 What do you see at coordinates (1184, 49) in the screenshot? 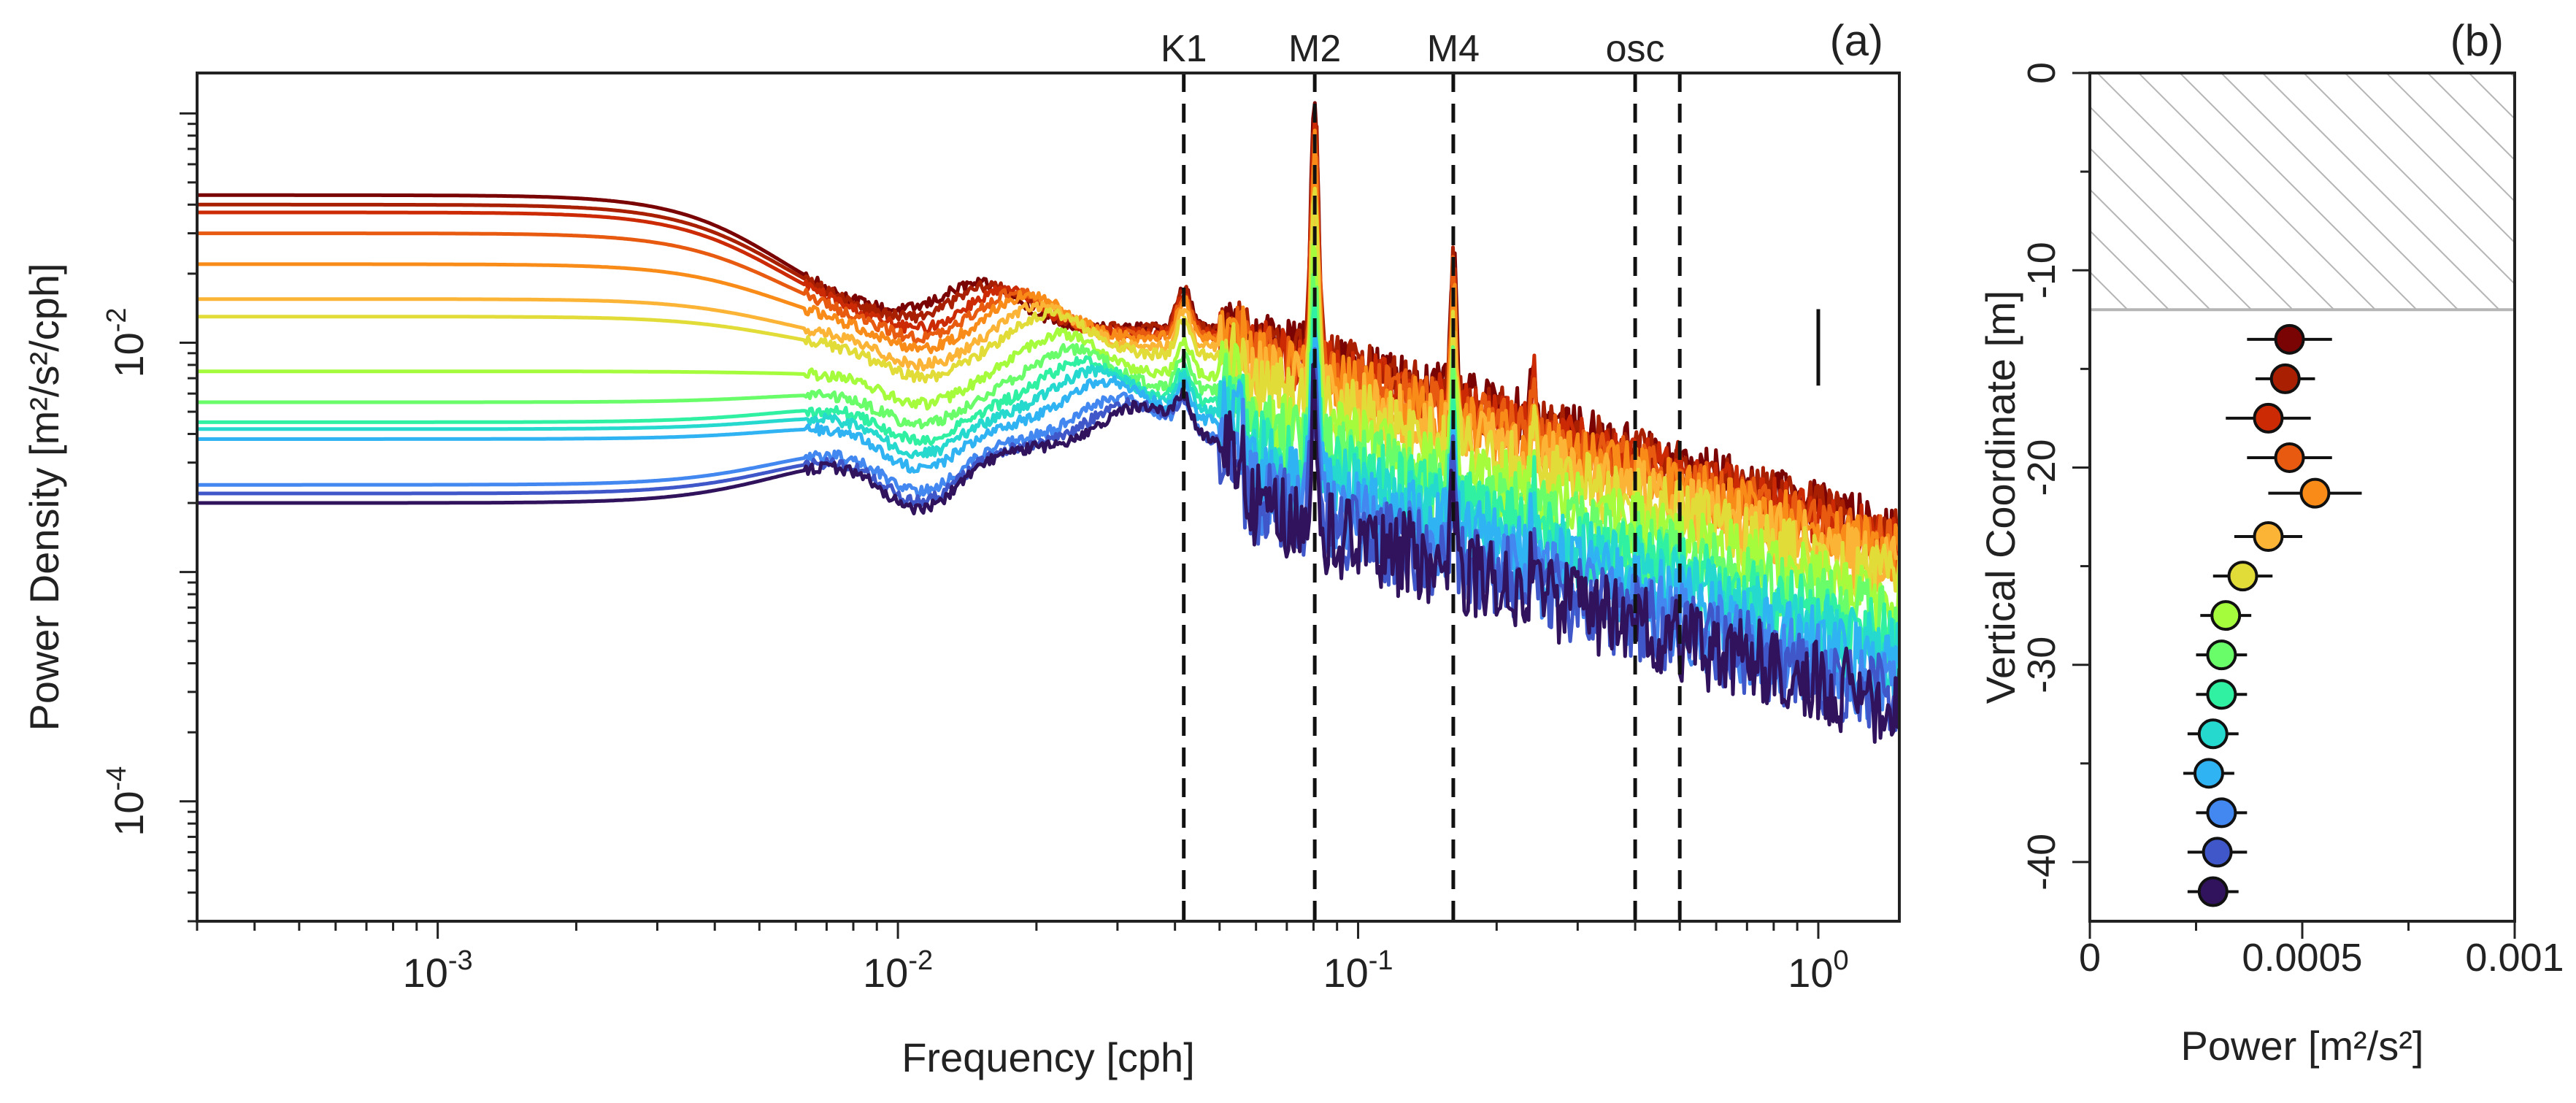
I see `reference-label-K1: K1` at bounding box center [1184, 49].